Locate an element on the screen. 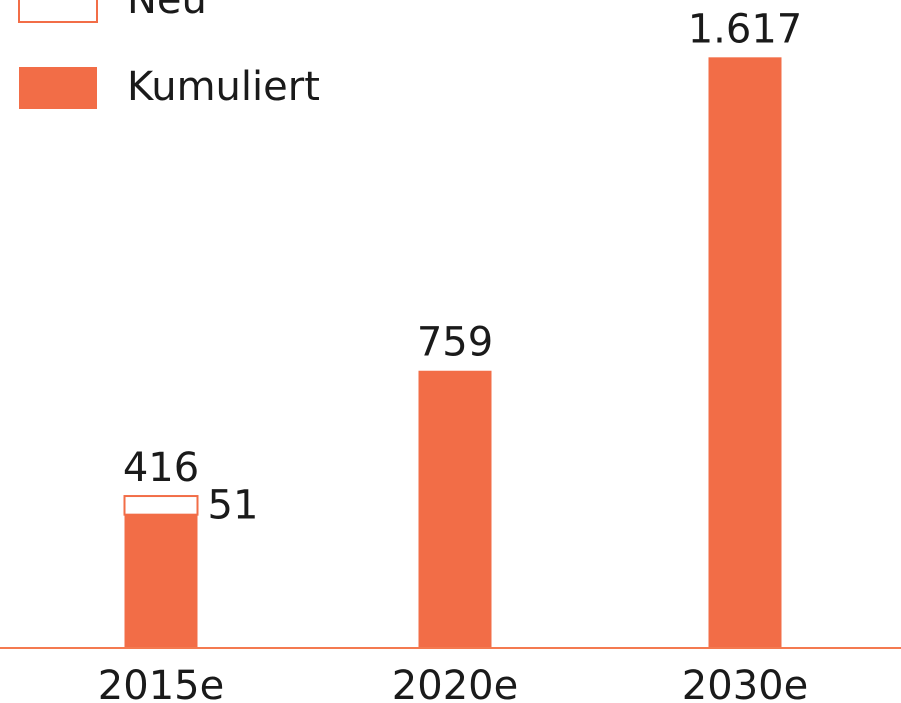  x-tick-label: 2030e is located at coordinates (745, 683).